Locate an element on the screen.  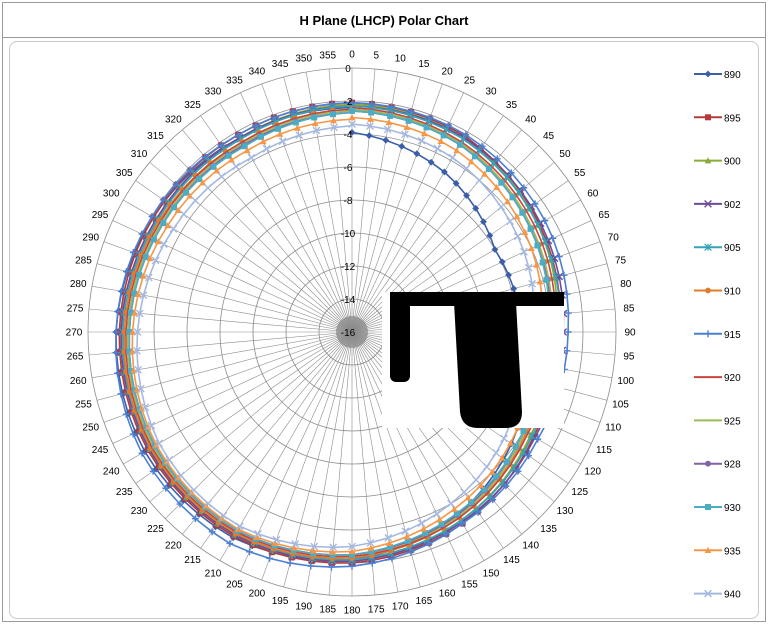
legend-item: 928 is located at coordinates (717, 465).